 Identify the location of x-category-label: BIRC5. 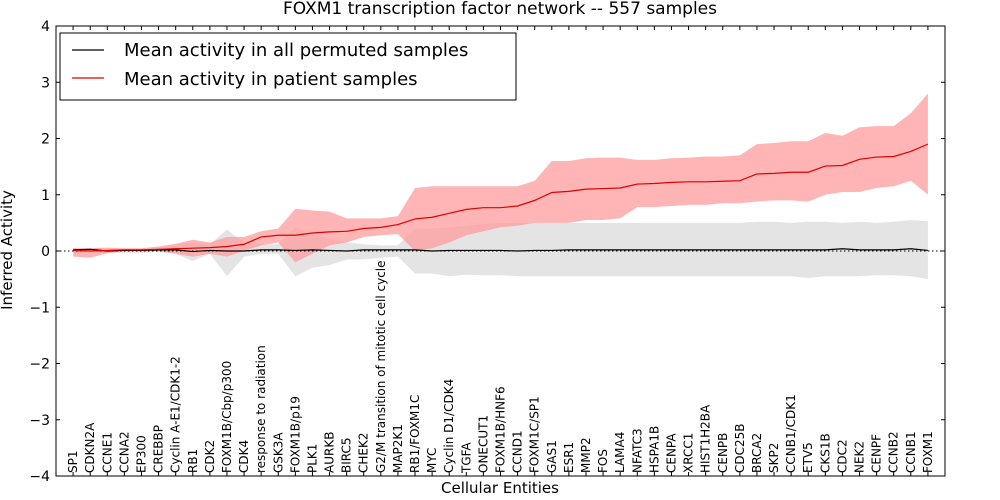
(347, 455).